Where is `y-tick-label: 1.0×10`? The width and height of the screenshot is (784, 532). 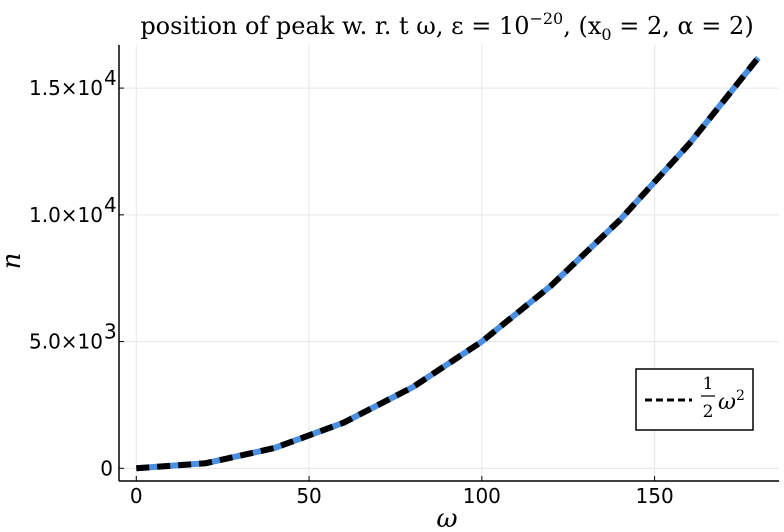
y-tick-label: 1.0×10 is located at coordinates (66, 215).